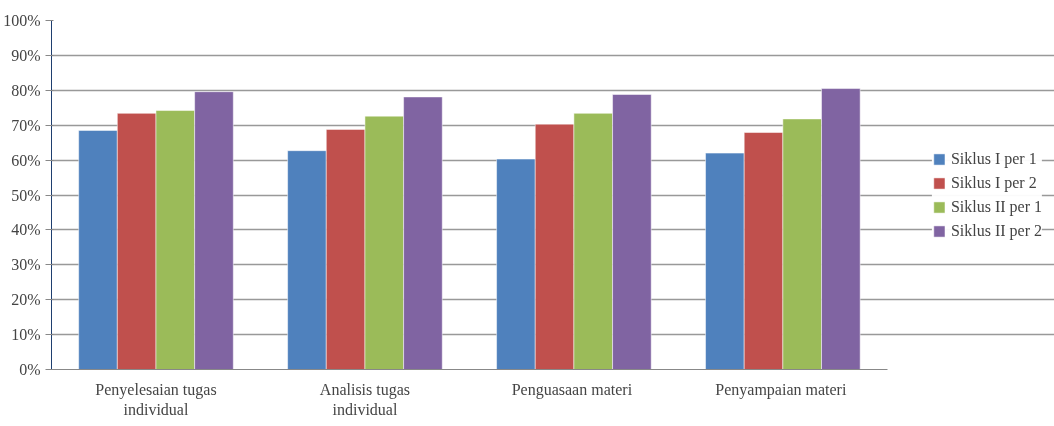 The width and height of the screenshot is (1054, 426). I want to click on y-tick-label: 50%, so click(26, 195).